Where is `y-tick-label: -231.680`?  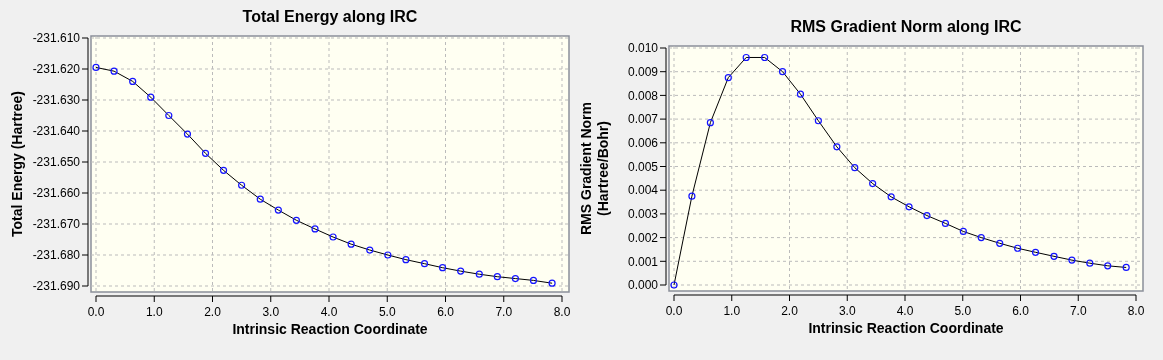
y-tick-label: -231.680 is located at coordinates (56, 255).